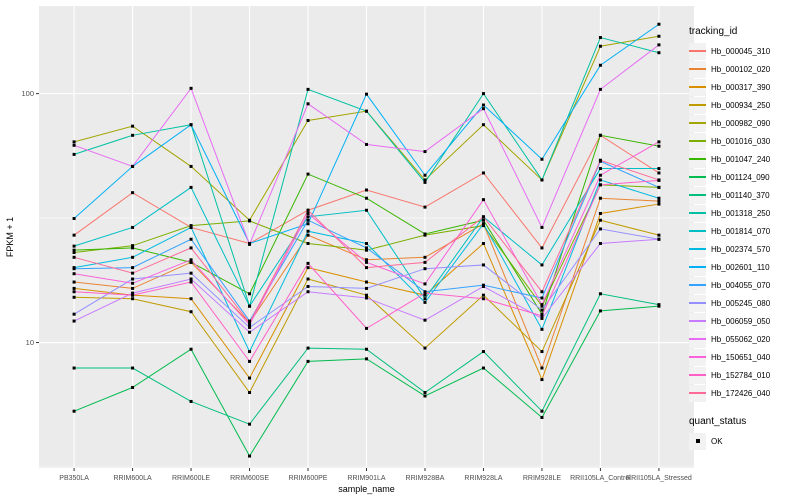  What do you see at coordinates (744, 375) in the screenshot?
I see `legend-item: Hb_152784_010` at bounding box center [744, 375].